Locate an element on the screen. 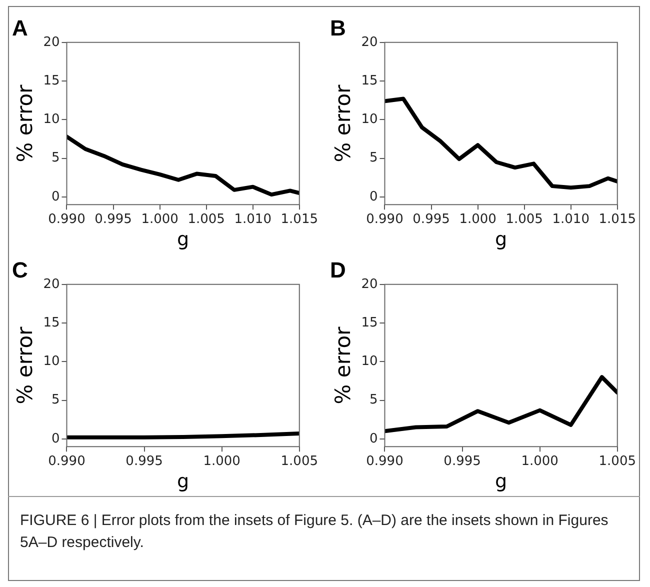 The height and width of the screenshot is (587, 650). caption: FIGURE 6 | Error plots from the insets of Figure 5. (A–D) are the insets shown in Figures 5A–D respectively. is located at coordinates (315, 532).